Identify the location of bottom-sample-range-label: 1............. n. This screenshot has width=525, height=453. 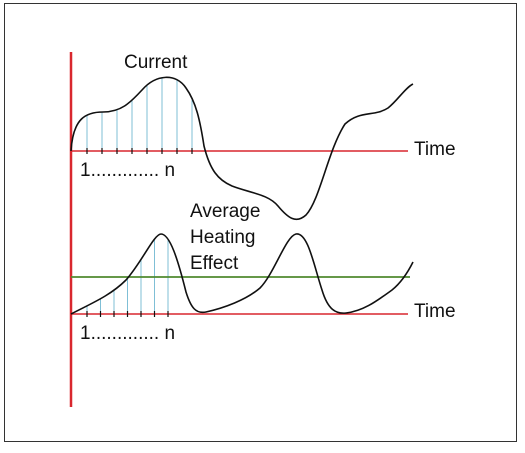
(127, 333).